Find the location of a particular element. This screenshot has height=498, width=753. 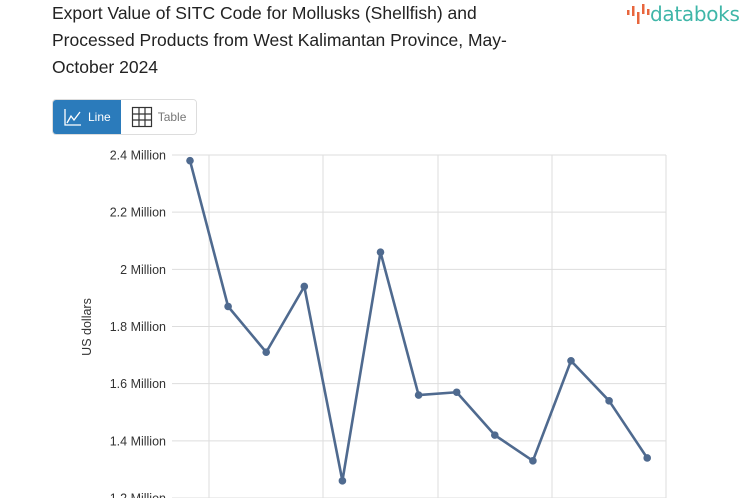

line-view-button: Line is located at coordinates (87, 117).